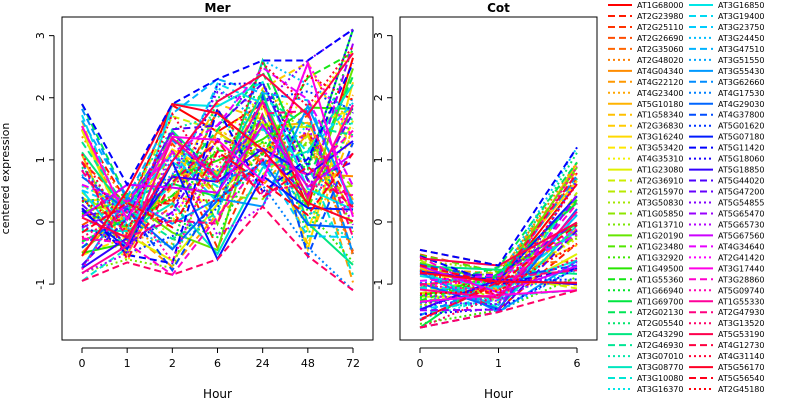 The width and height of the screenshot is (800, 400). I want to click on legend-label: AT3G16850, so click(741, 5).